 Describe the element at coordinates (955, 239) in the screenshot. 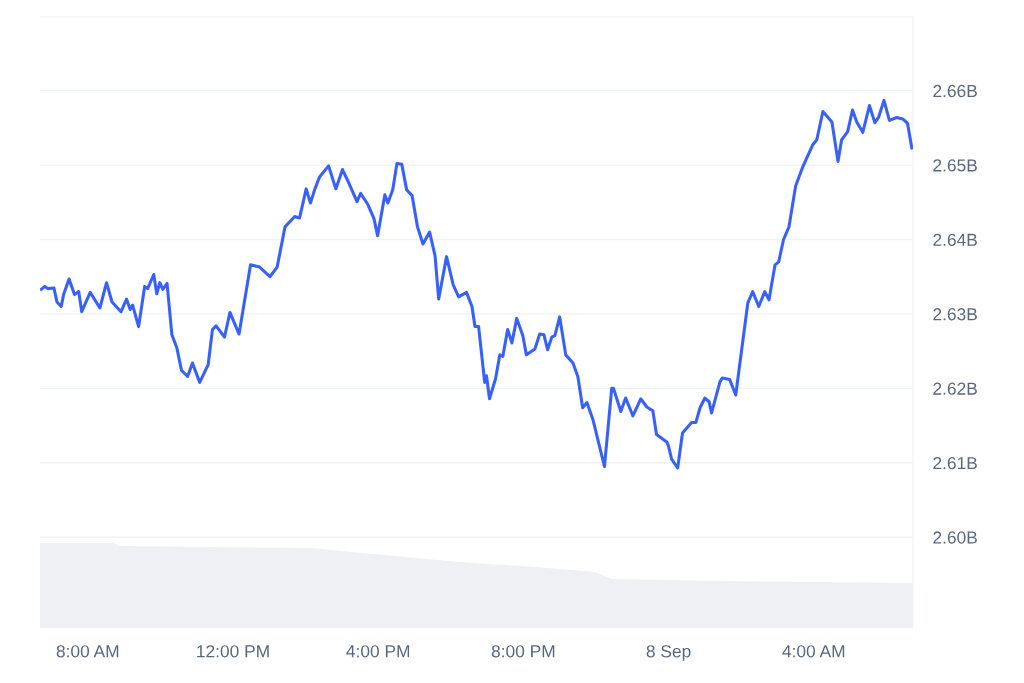

I see `y-tick-label: 2.64B` at that location.